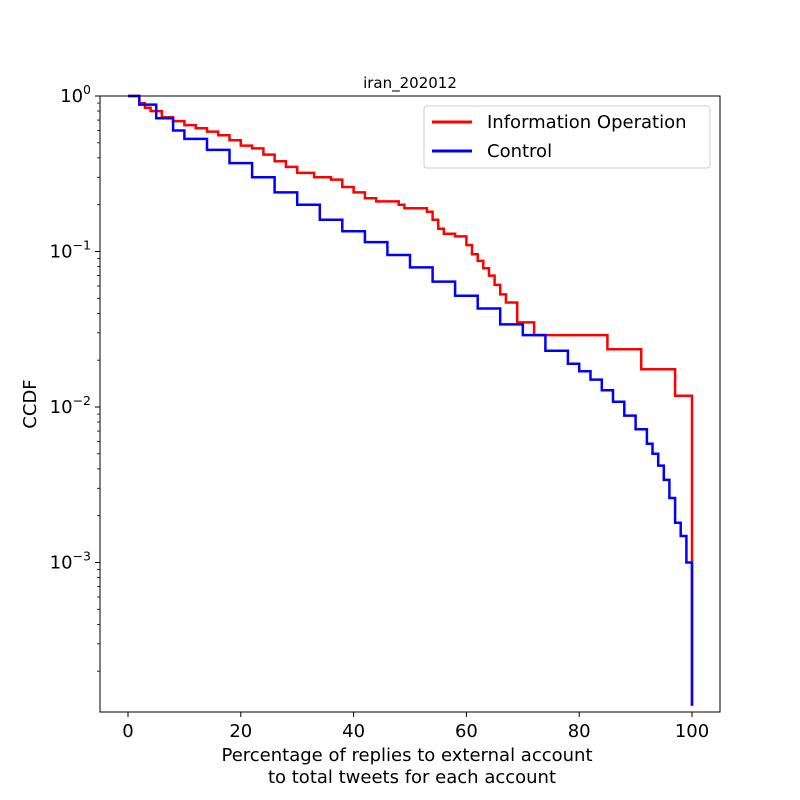  What do you see at coordinates (240, 731) in the screenshot?
I see `x-tick-label: 20` at bounding box center [240, 731].